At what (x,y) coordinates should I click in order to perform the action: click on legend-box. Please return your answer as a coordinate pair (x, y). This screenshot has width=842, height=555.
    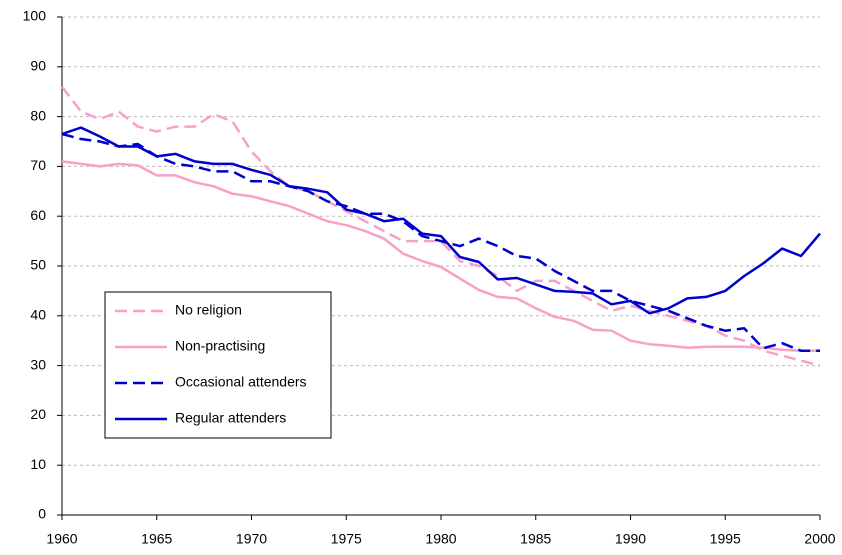
    Looking at the image, I should click on (218, 365).